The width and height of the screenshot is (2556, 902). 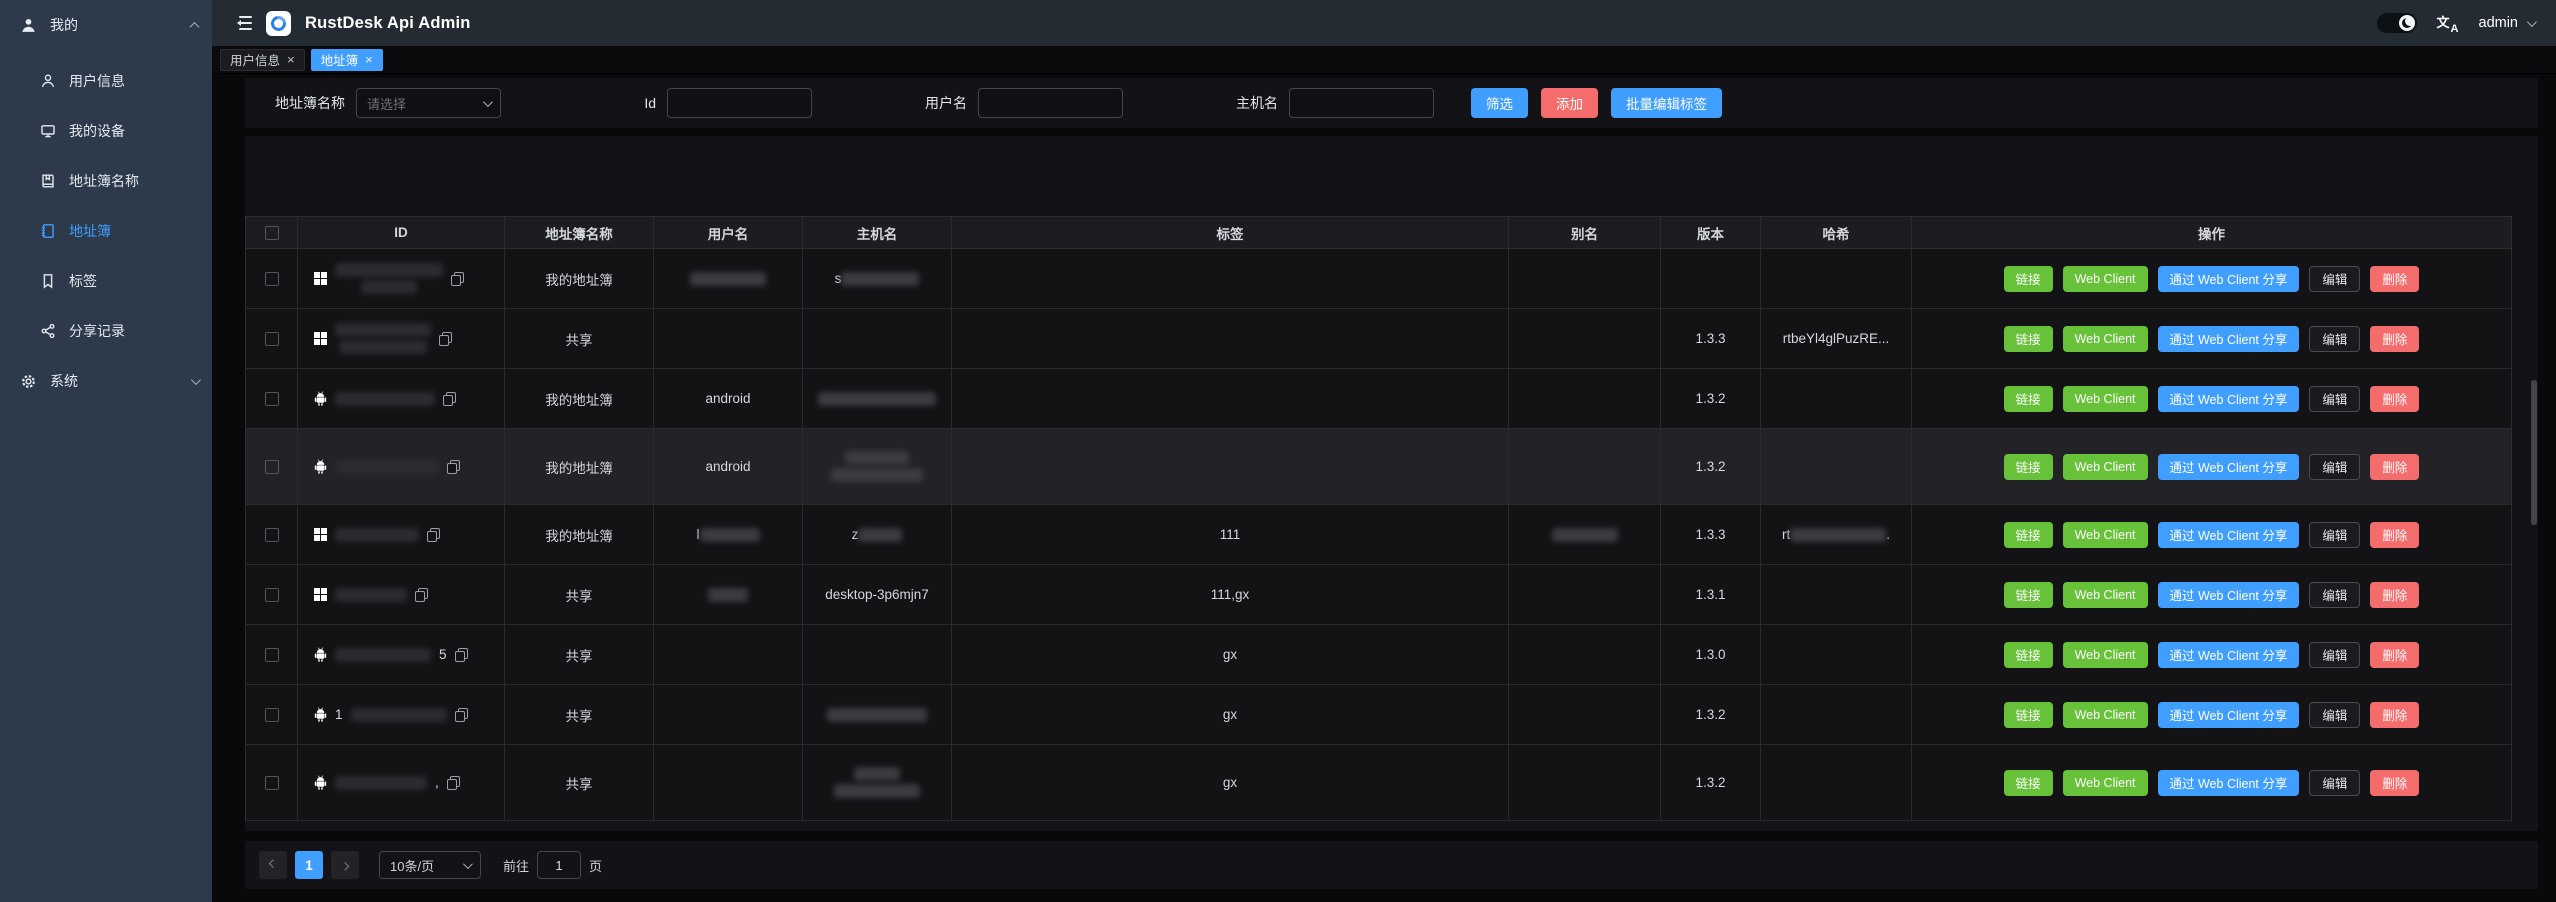 What do you see at coordinates (1711, 534) in the screenshot?
I see `version-cell: 1.3.3` at bounding box center [1711, 534].